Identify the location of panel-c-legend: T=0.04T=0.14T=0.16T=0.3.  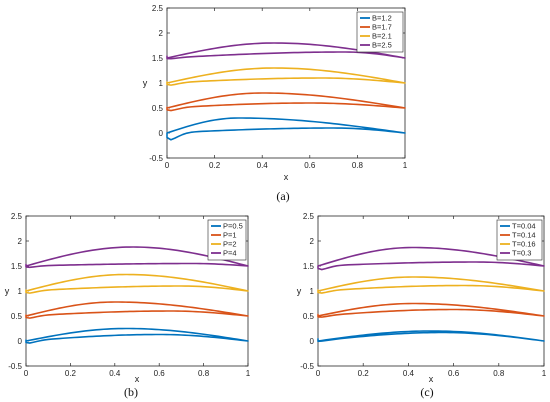
(519, 240).